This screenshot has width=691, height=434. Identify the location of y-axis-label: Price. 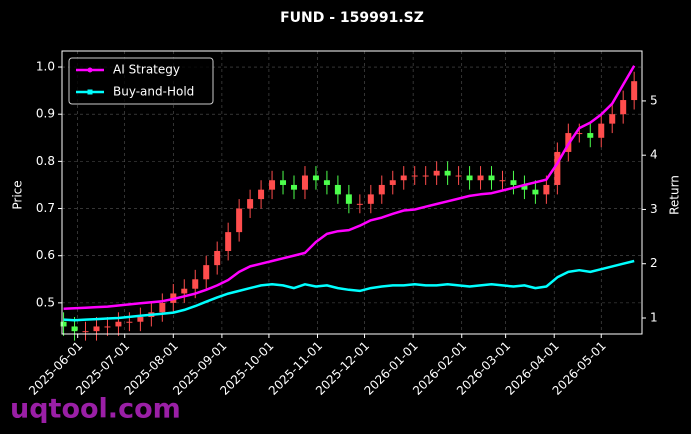
(18, 194).